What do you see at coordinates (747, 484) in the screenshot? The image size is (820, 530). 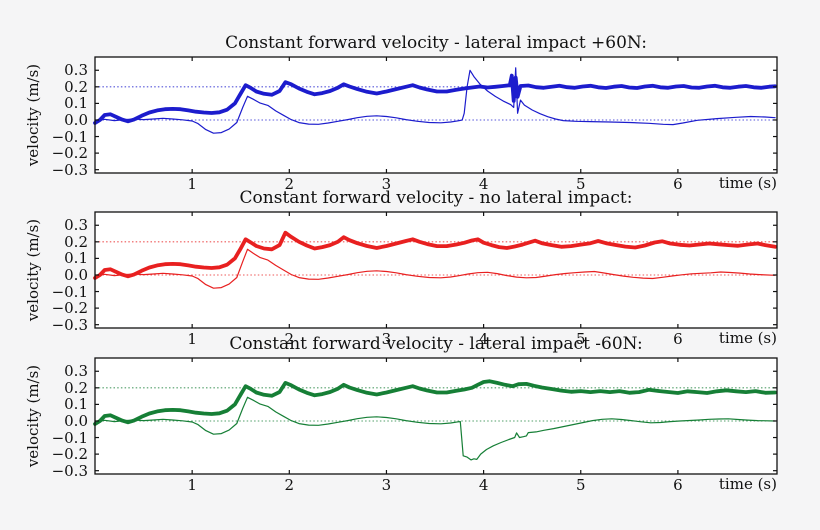 I see `subplot3-x-axis-label: time (s)` at bounding box center [747, 484].